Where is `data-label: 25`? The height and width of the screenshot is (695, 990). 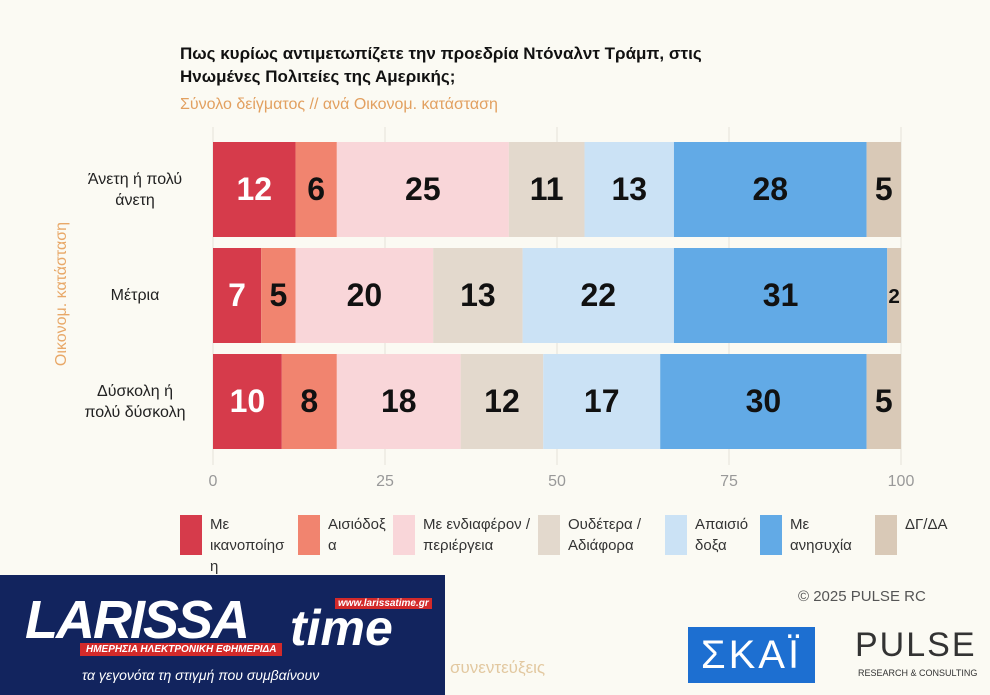 data-label: 25 is located at coordinates (423, 189).